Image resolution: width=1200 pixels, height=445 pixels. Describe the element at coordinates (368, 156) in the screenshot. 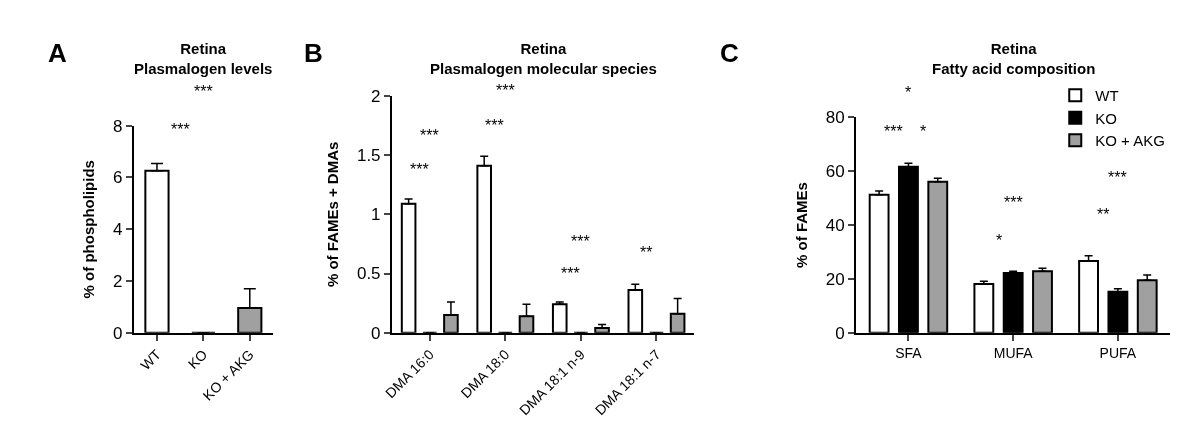

I see `y-tick-label: 1.5` at that location.